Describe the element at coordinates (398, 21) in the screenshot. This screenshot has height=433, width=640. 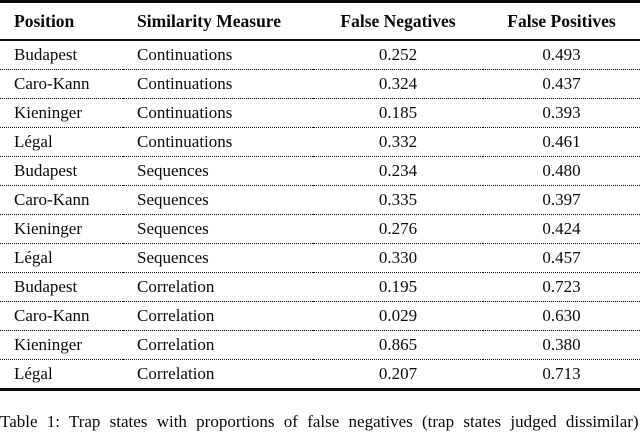
I see `column-header-false-negatives: False Negatives` at that location.